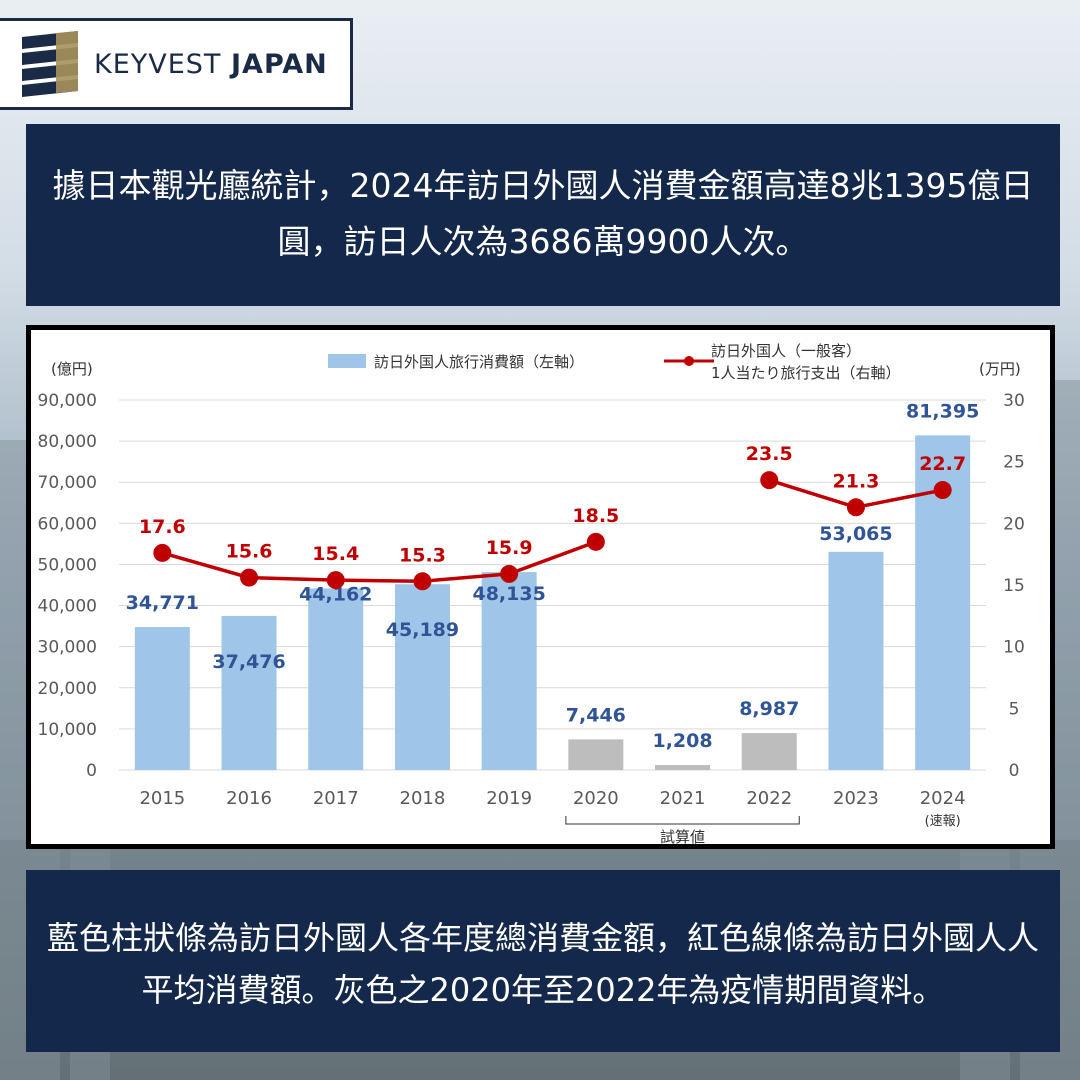 This screenshot has height=1080, width=1080. Describe the element at coordinates (769, 751) in the screenshot. I see `bar-2022` at that location.